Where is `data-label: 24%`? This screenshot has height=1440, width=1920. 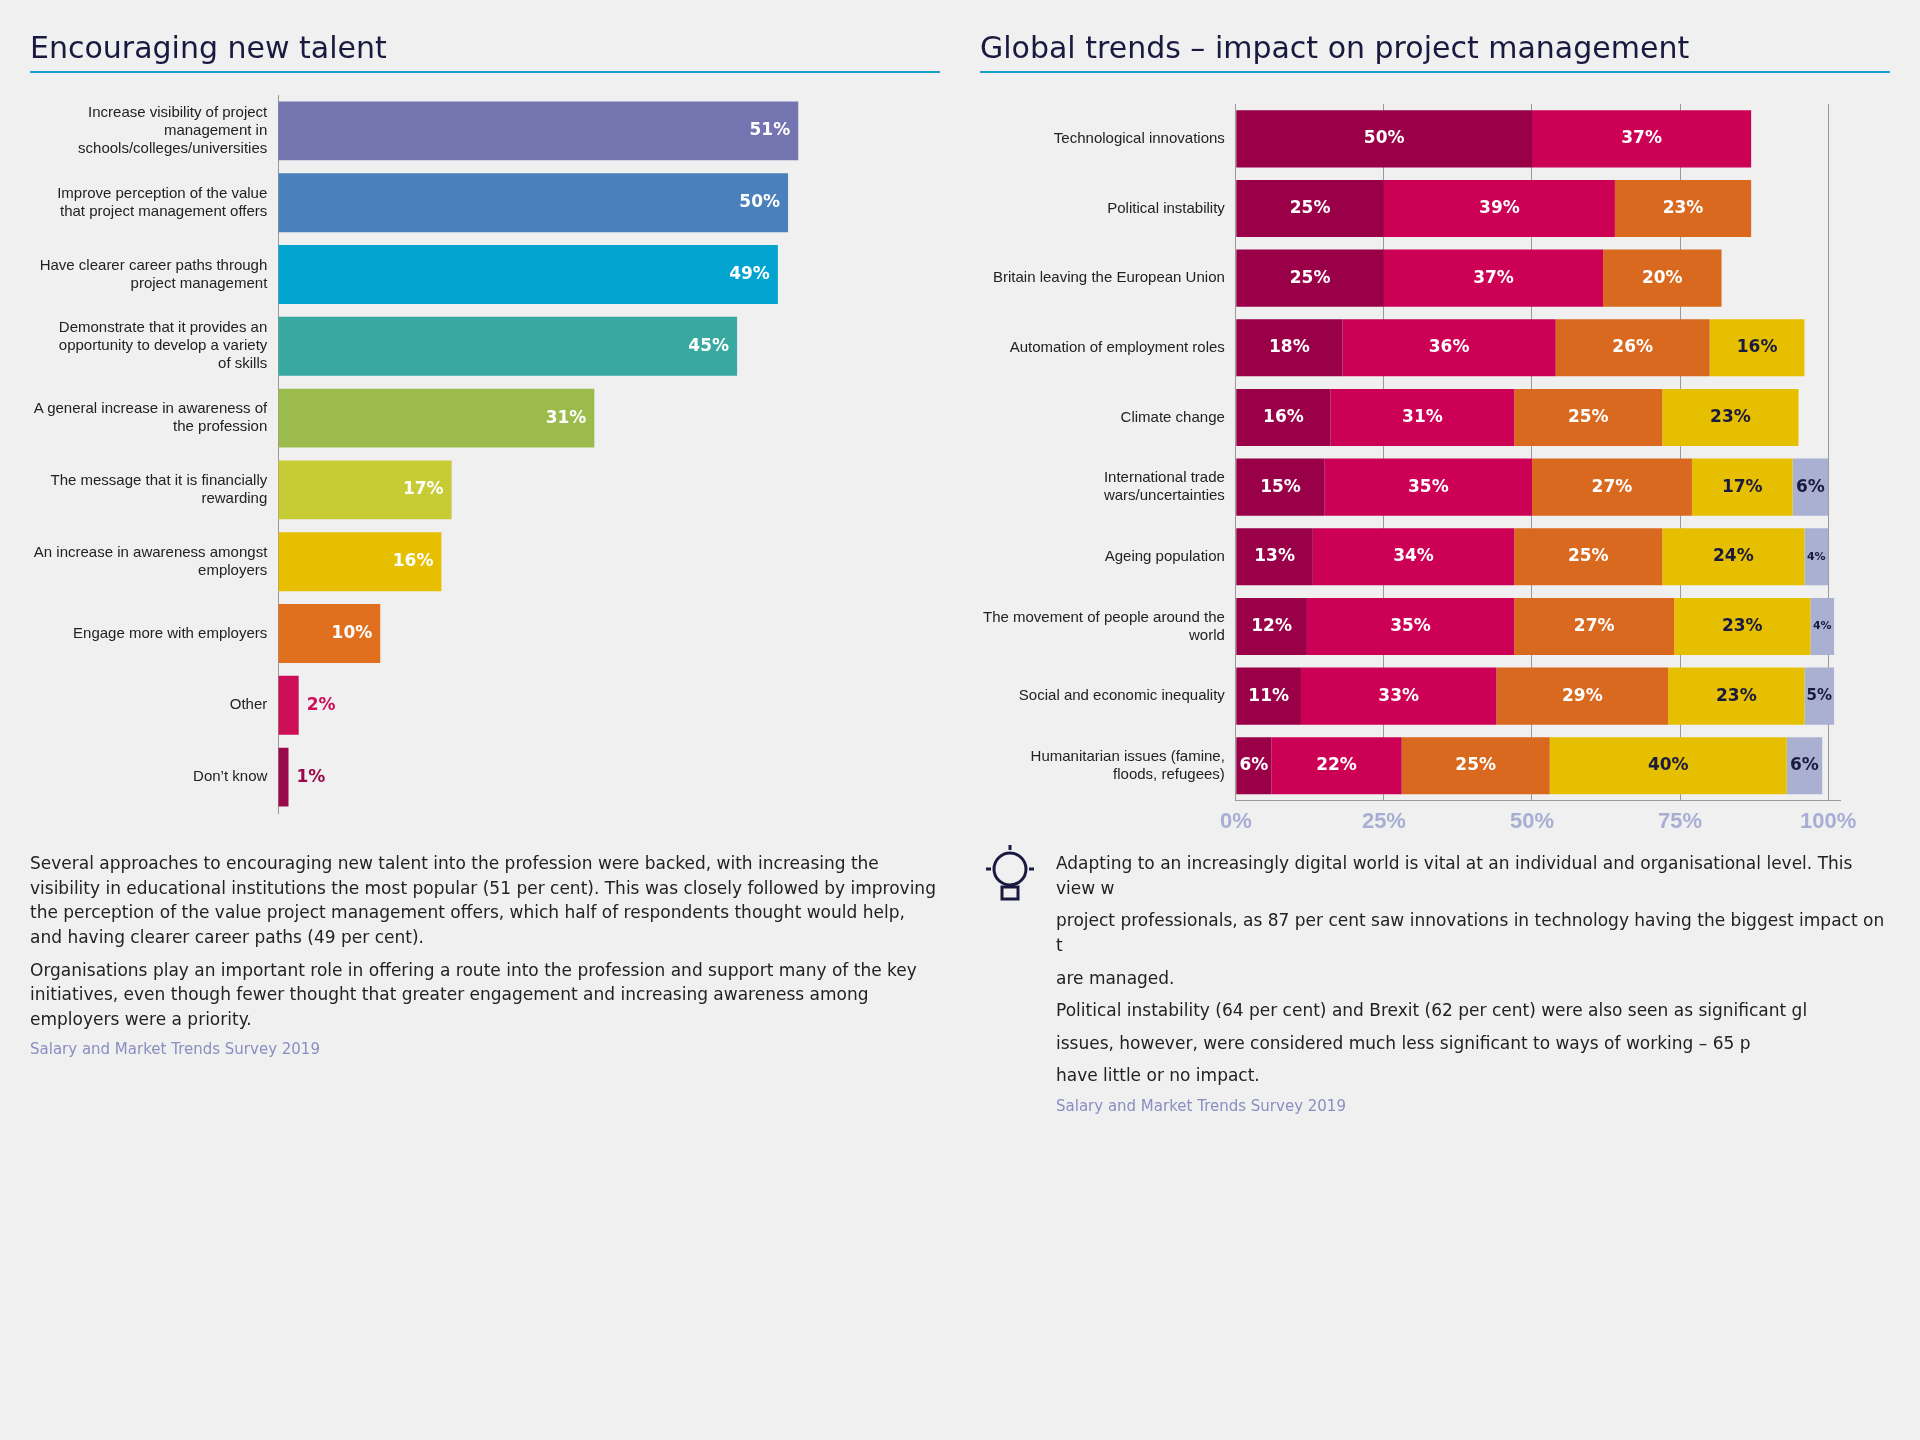
data-label: 24% is located at coordinates (1733, 555).